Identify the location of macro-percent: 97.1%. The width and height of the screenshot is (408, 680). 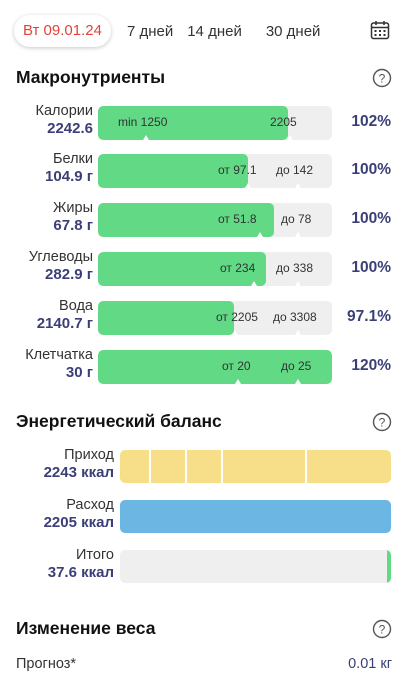
(369, 316).